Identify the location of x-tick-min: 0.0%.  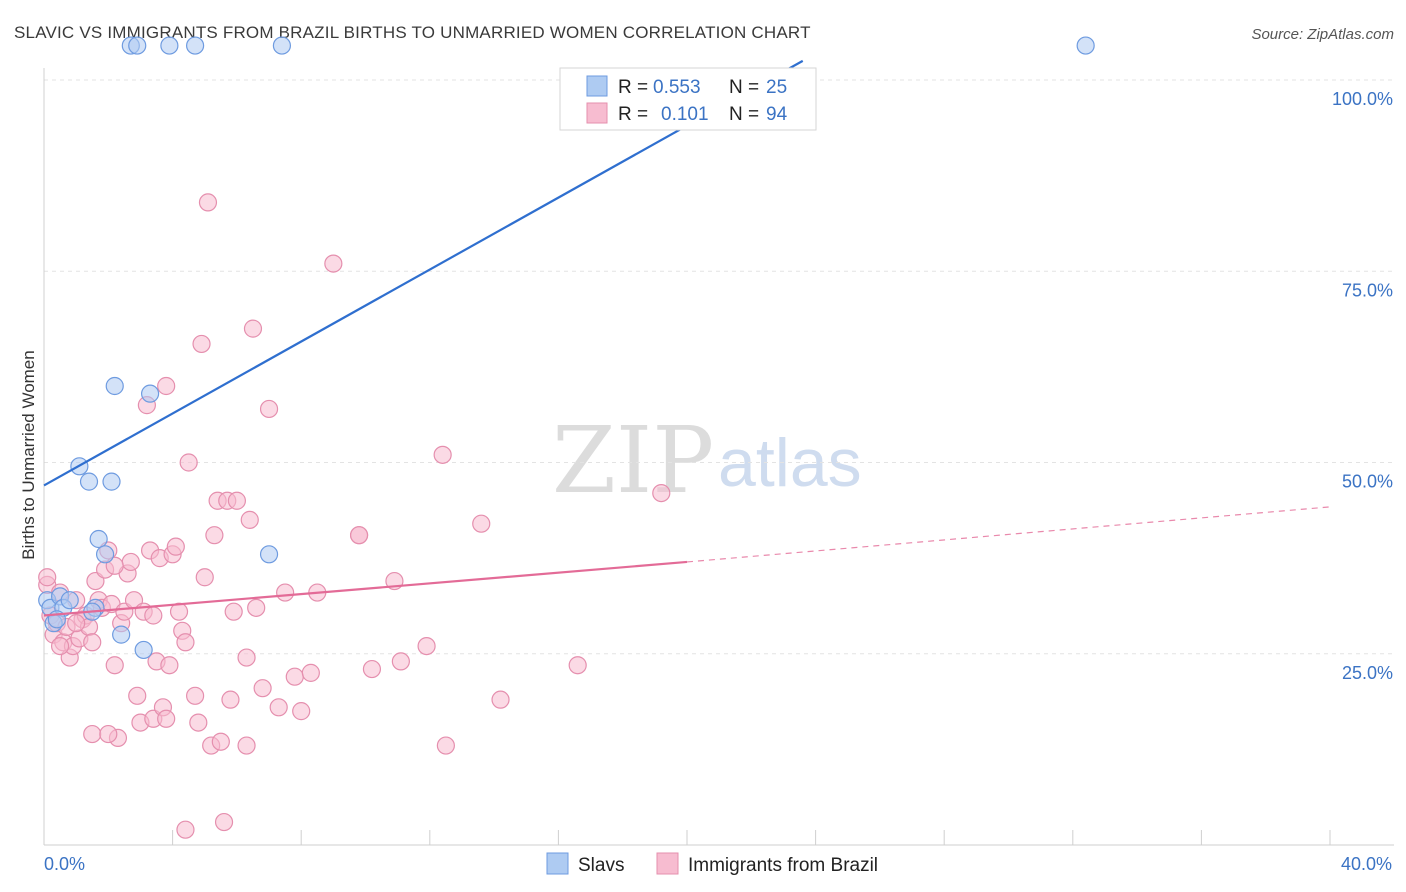
(64, 864).